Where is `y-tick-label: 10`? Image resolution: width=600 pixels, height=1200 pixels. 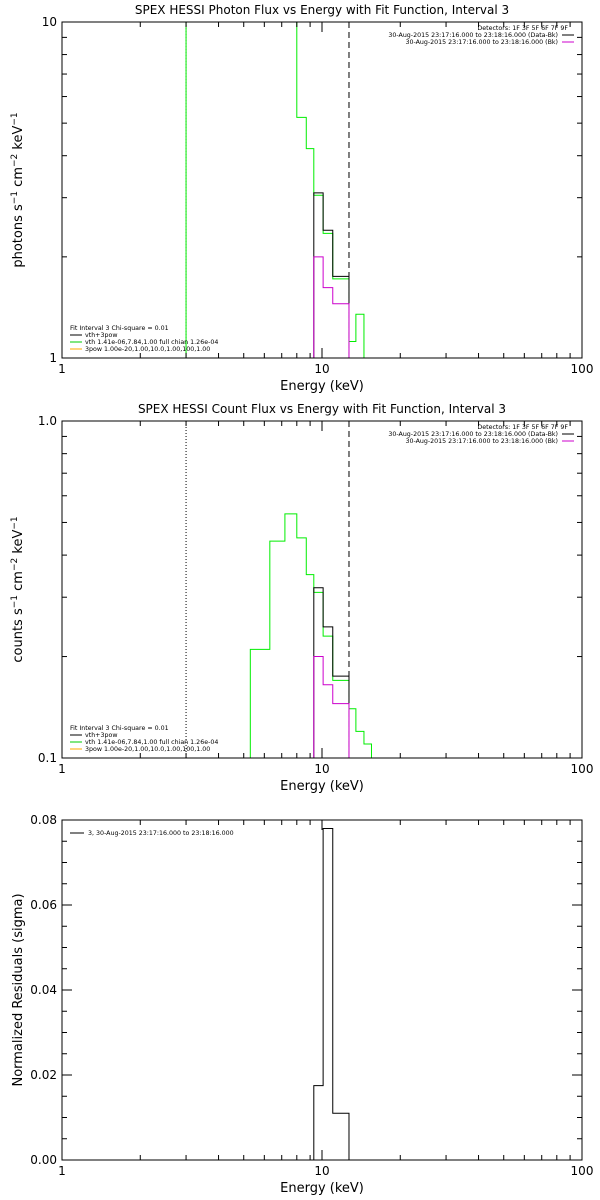
y-tick-label: 10 is located at coordinates (49, 22).